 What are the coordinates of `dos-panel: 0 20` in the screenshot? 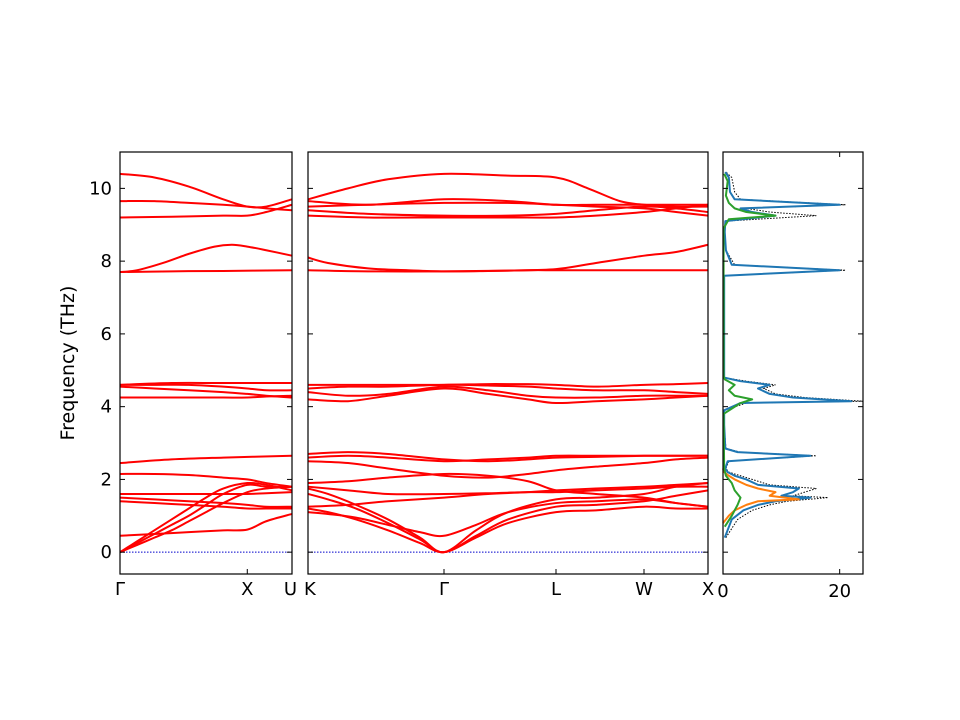 It's located at (790, 376).